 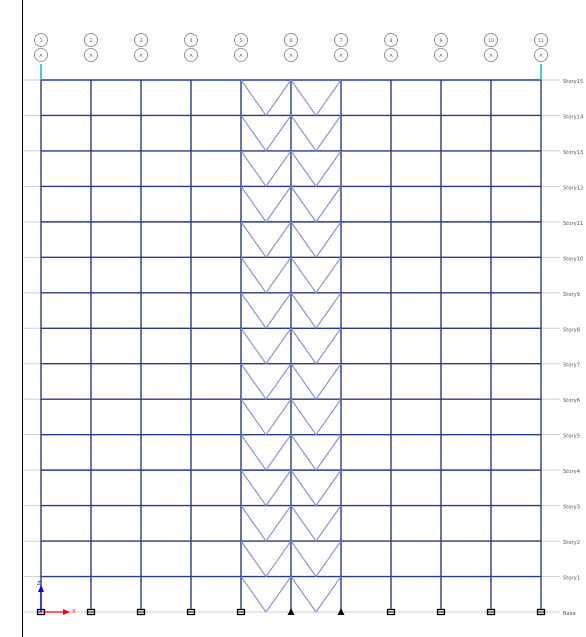 What do you see at coordinates (573, 188) in the screenshot?
I see `story-label: Story12` at bounding box center [573, 188].